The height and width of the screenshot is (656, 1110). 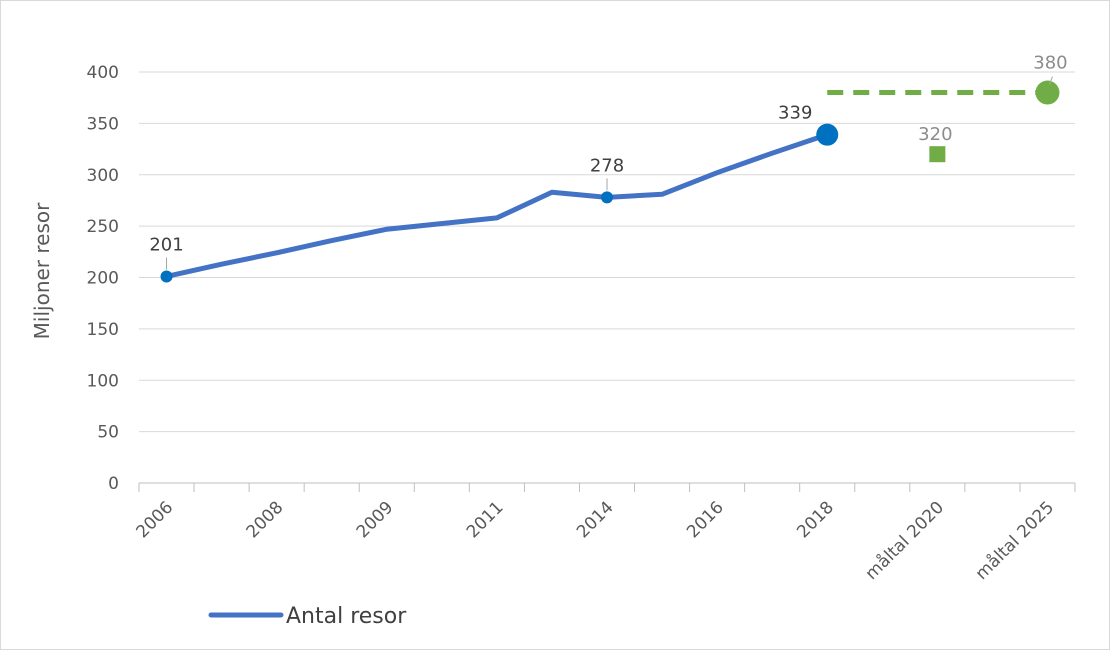 What do you see at coordinates (1047, 92) in the screenshot?
I see `target-marker-maltal-2025` at bounding box center [1047, 92].